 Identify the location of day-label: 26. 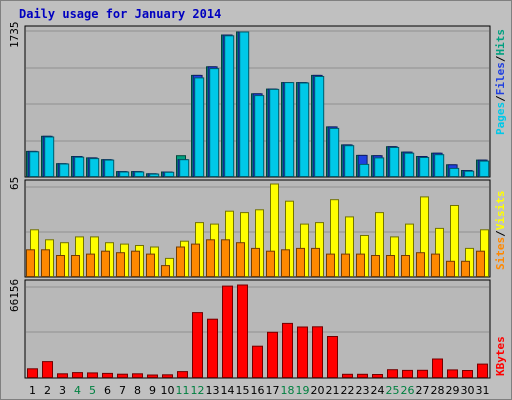
(408, 390).